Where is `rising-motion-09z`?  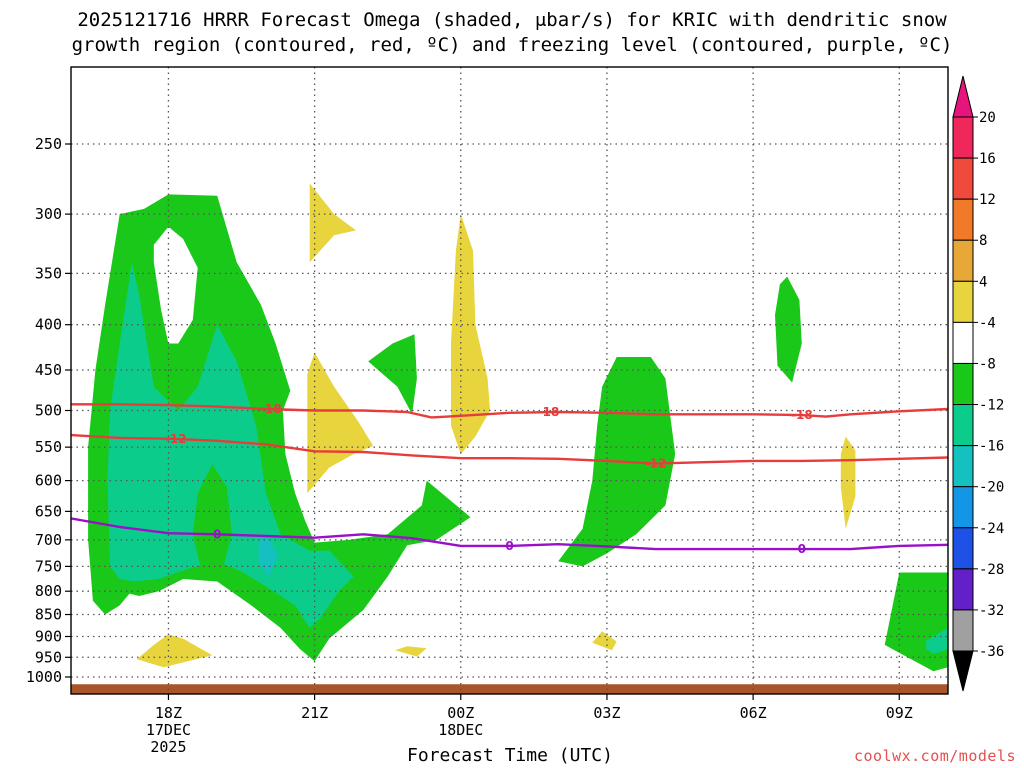
rising-motion-09z is located at coordinates (916, 622).